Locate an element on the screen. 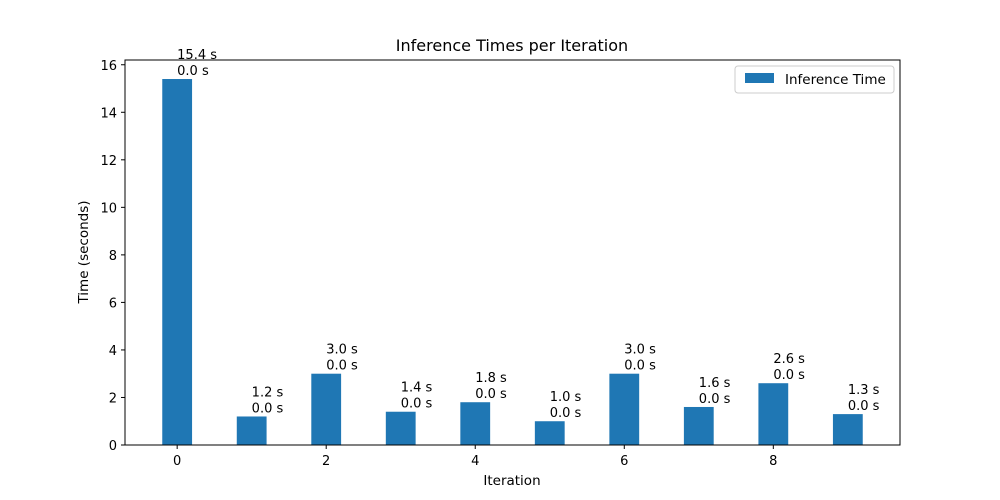 Image resolution: width=1000 pixels, height=500 pixels. y-ticks-group: 0 2 4 6 8 10 12 14 16 is located at coordinates (112, 256).